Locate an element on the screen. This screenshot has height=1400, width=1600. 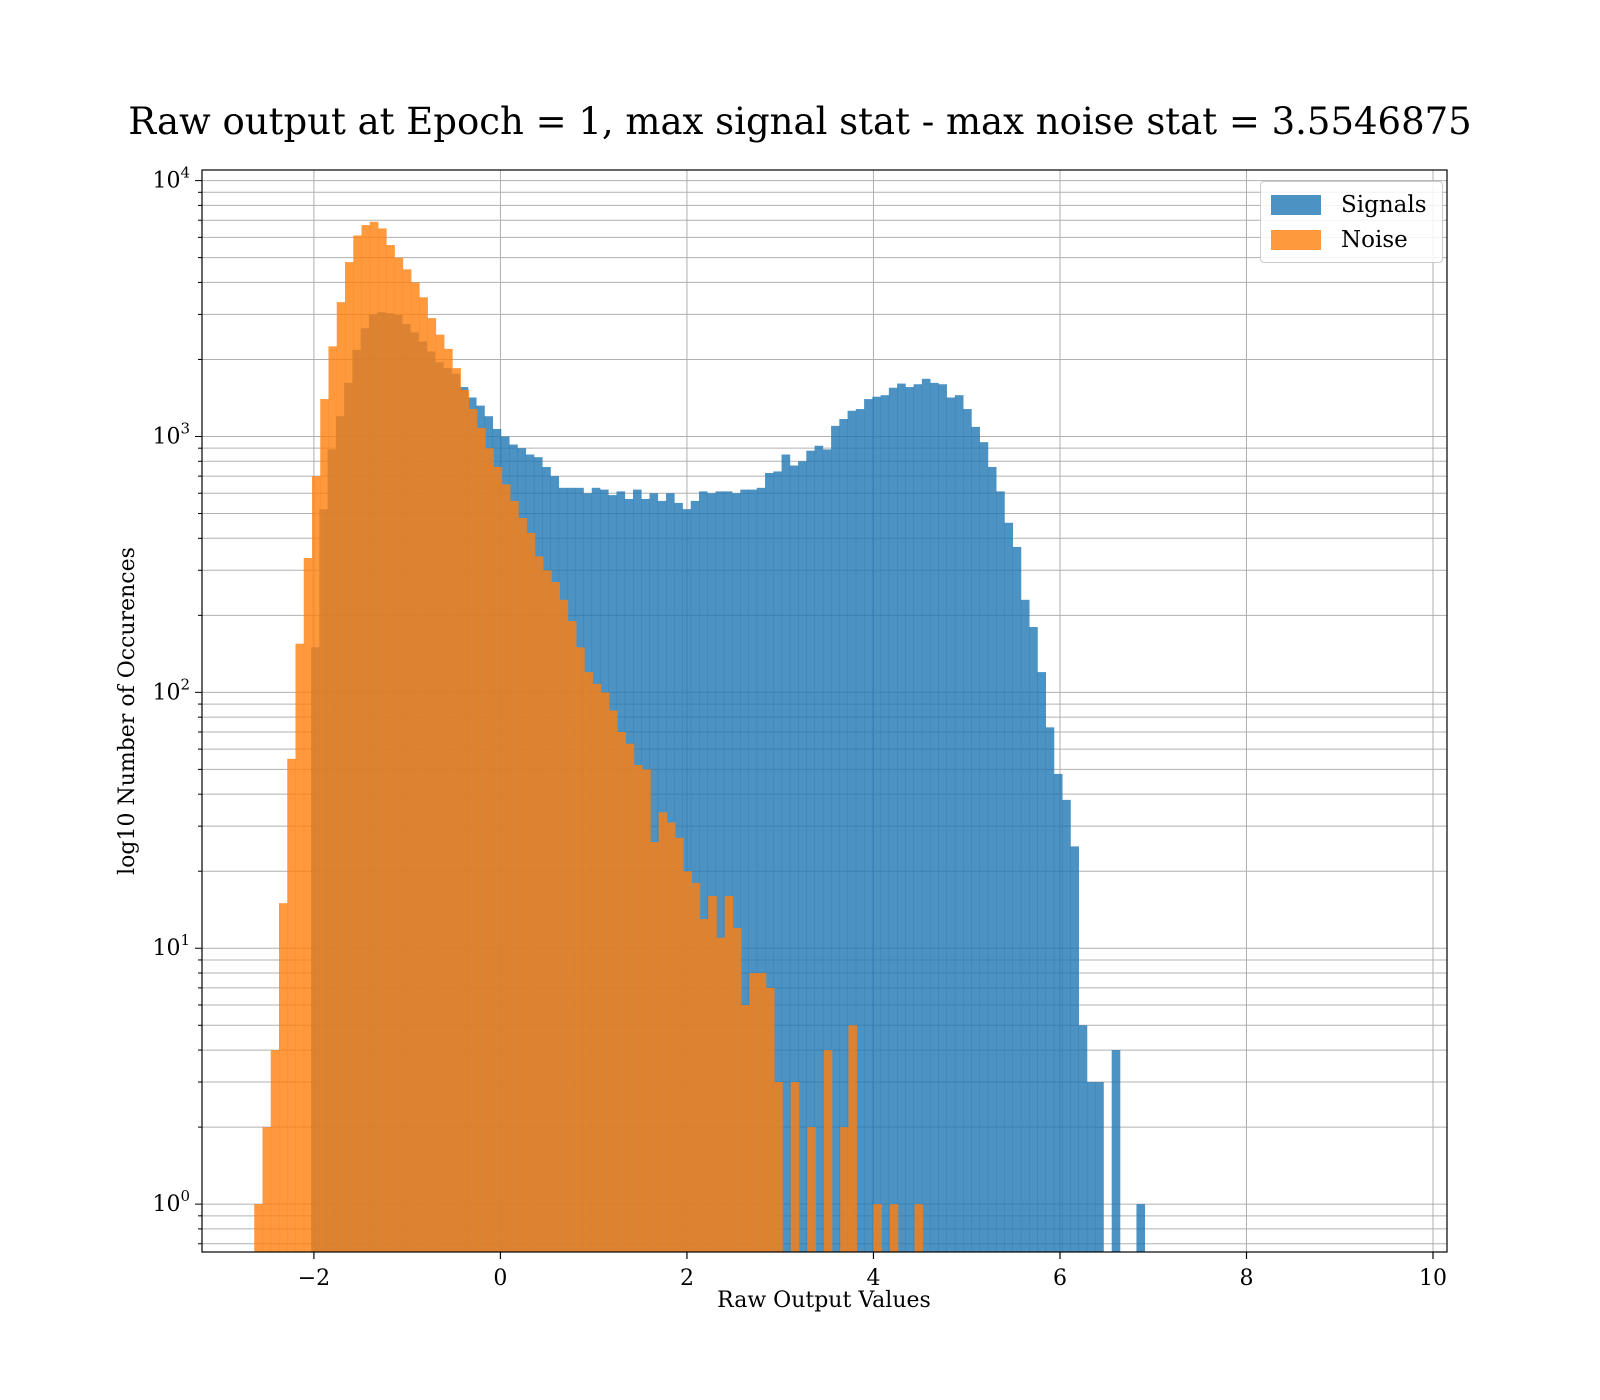
y-tick-label: 10⁴ is located at coordinates (171, 179).